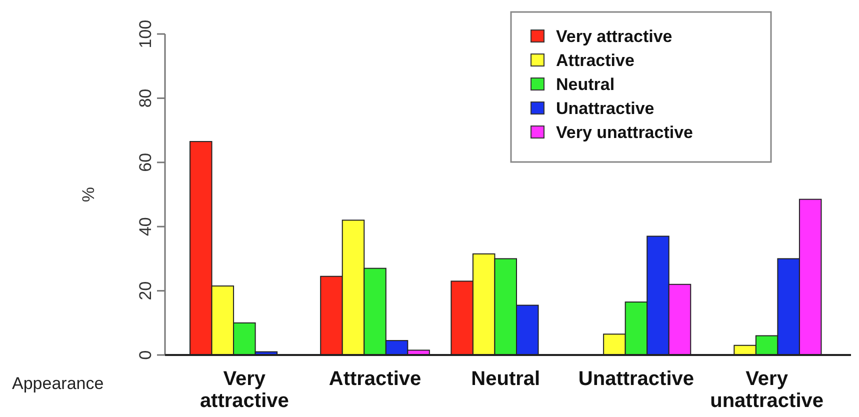  I want to click on x-tick-label: Very unattractive, so click(767, 390).